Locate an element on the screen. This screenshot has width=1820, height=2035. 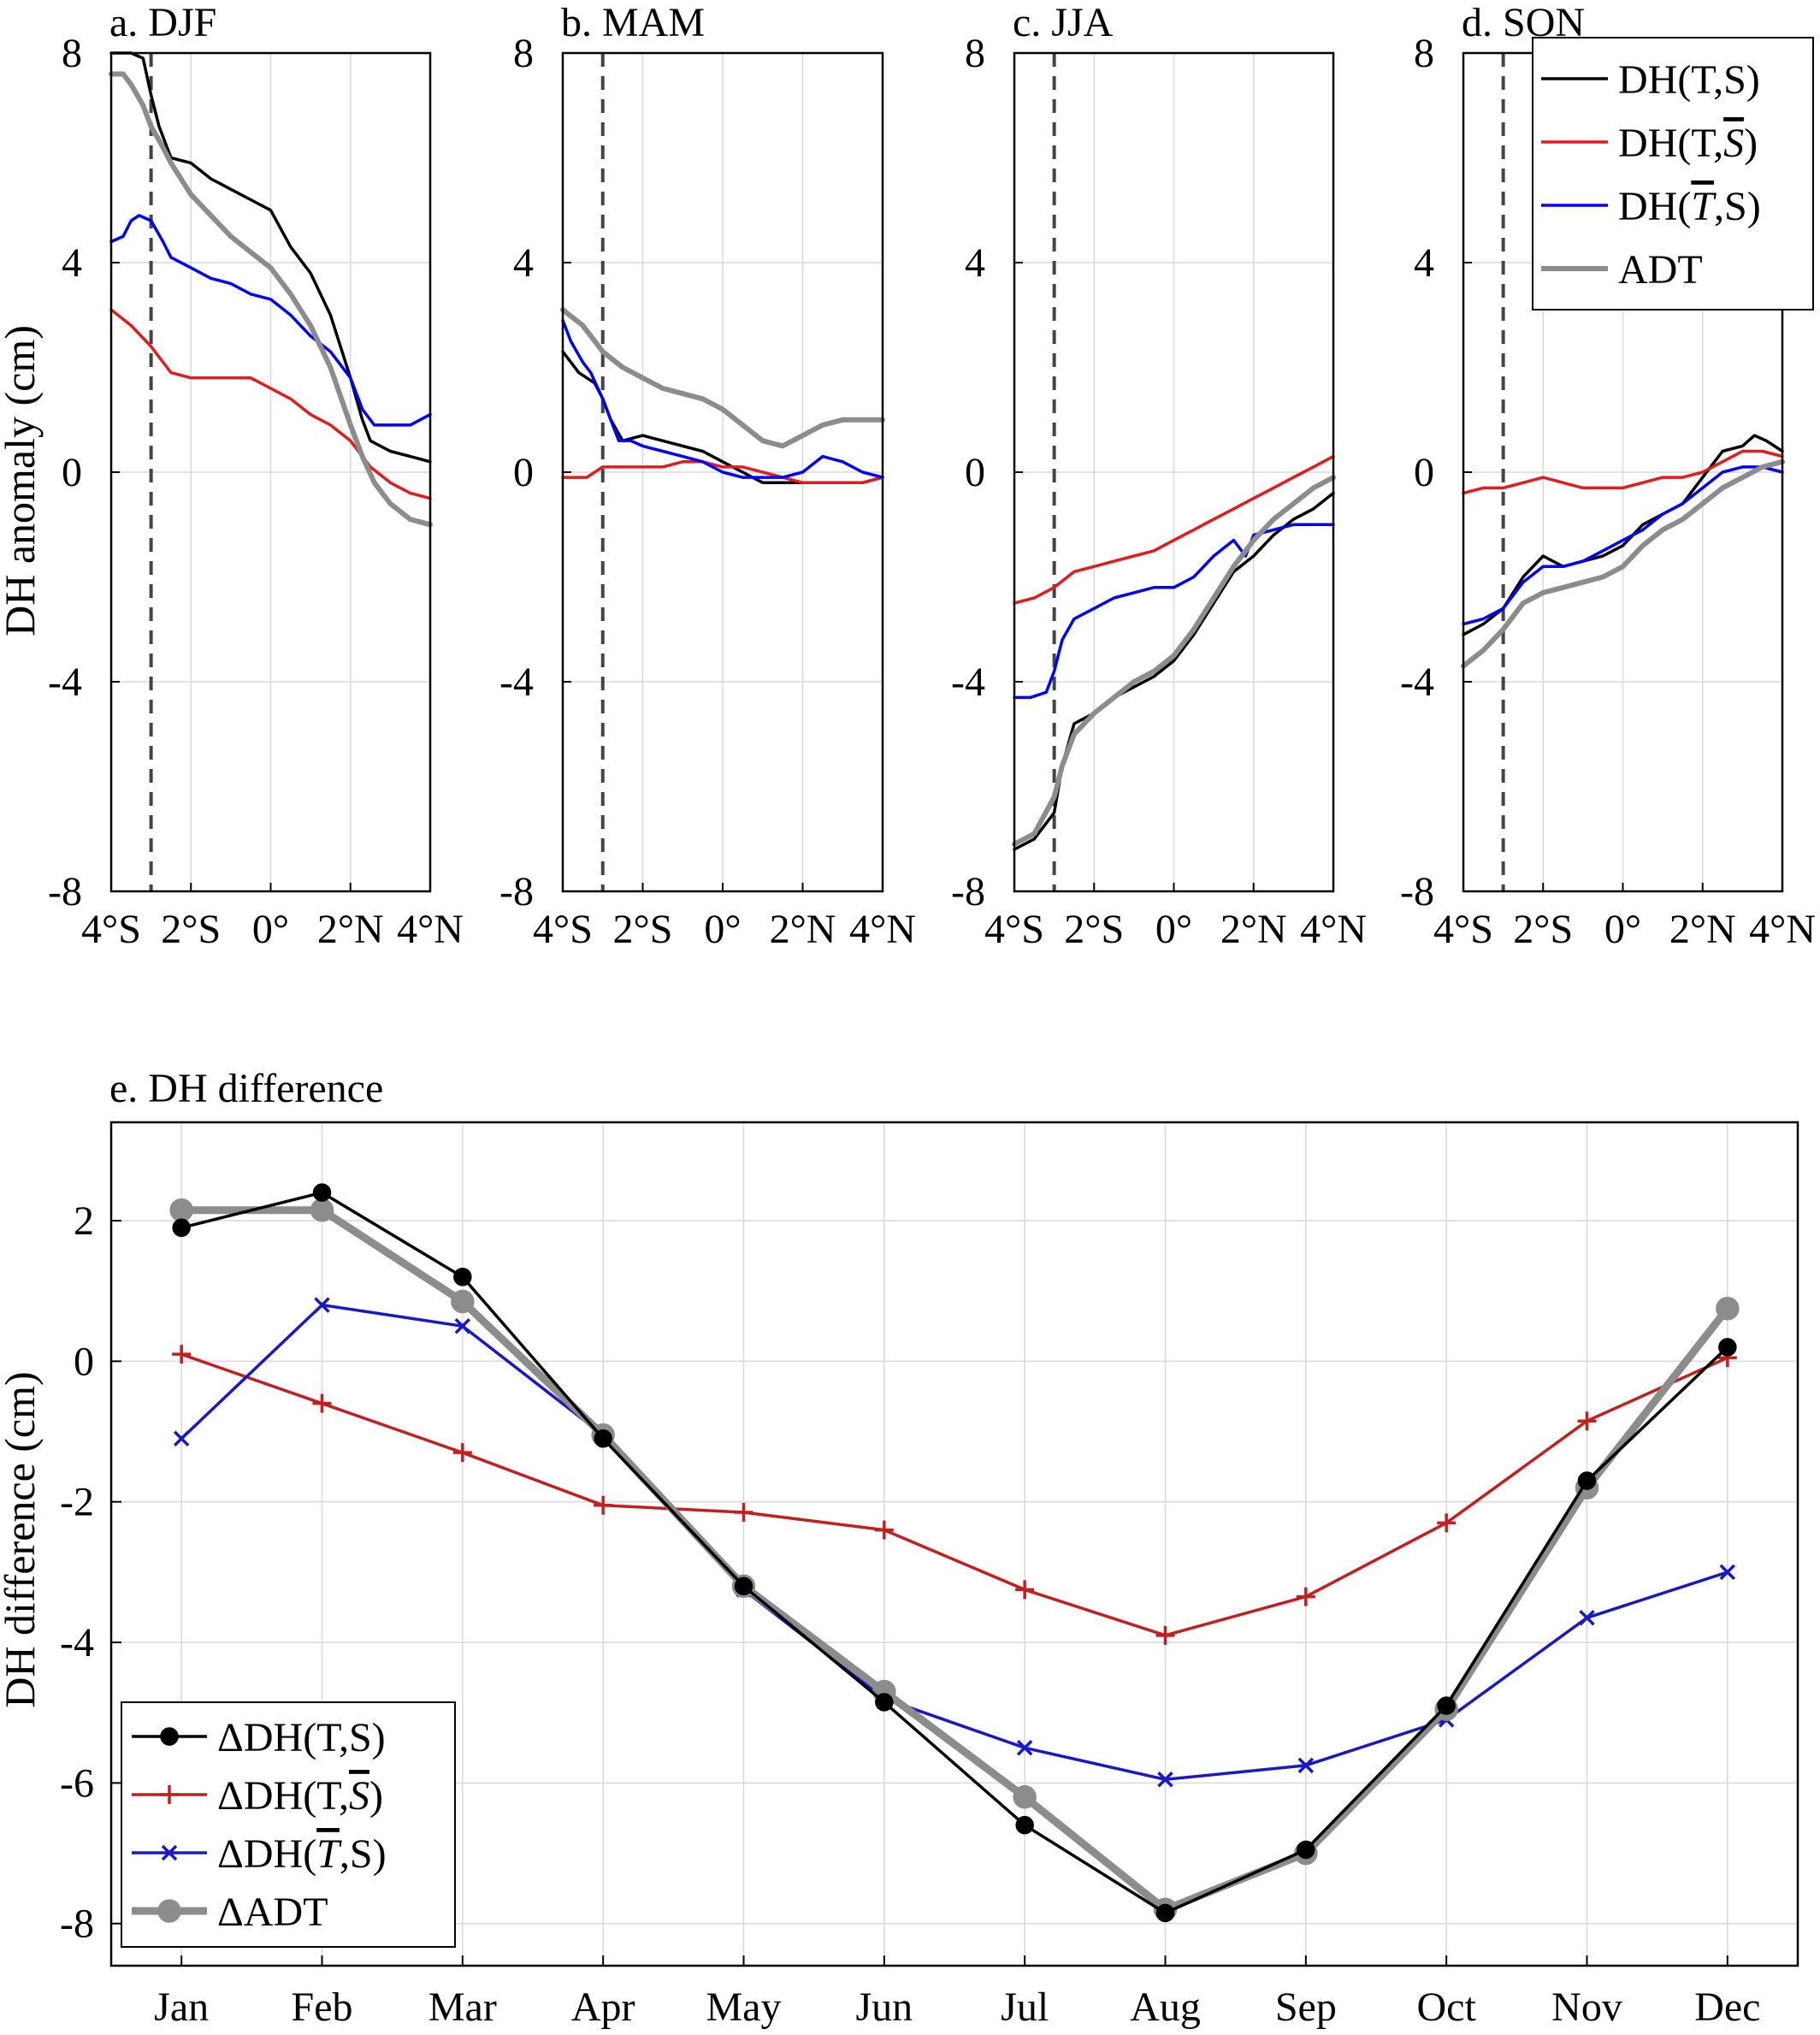
x-tick-label: Mar is located at coordinates (463, 2008).